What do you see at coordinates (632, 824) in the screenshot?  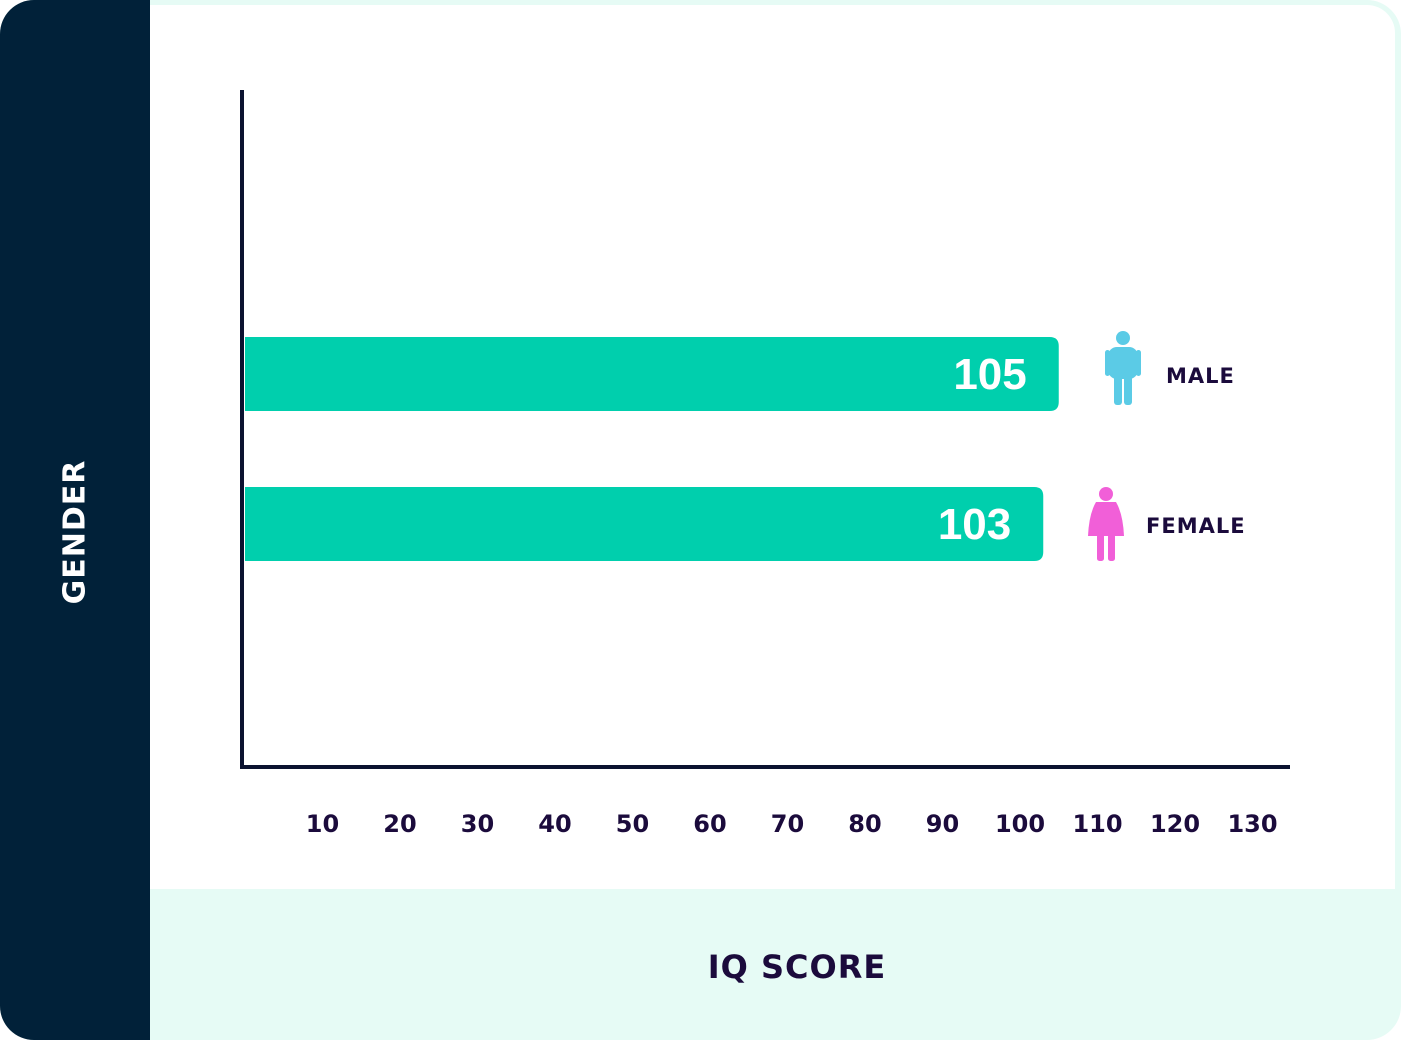 I see `x-tick-label: 50` at bounding box center [632, 824].